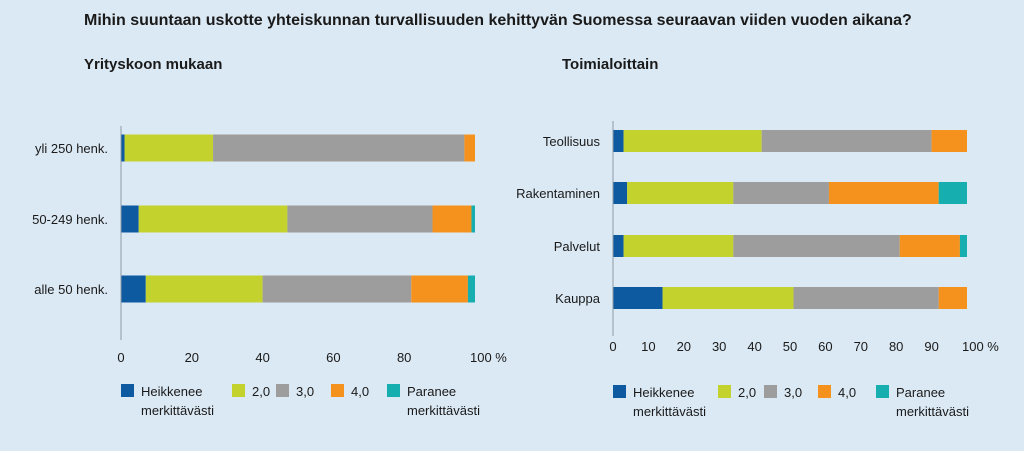 Image resolution: width=1024 pixels, height=451 pixels. I want to click on size-tick-label-1: 20, so click(192, 357).